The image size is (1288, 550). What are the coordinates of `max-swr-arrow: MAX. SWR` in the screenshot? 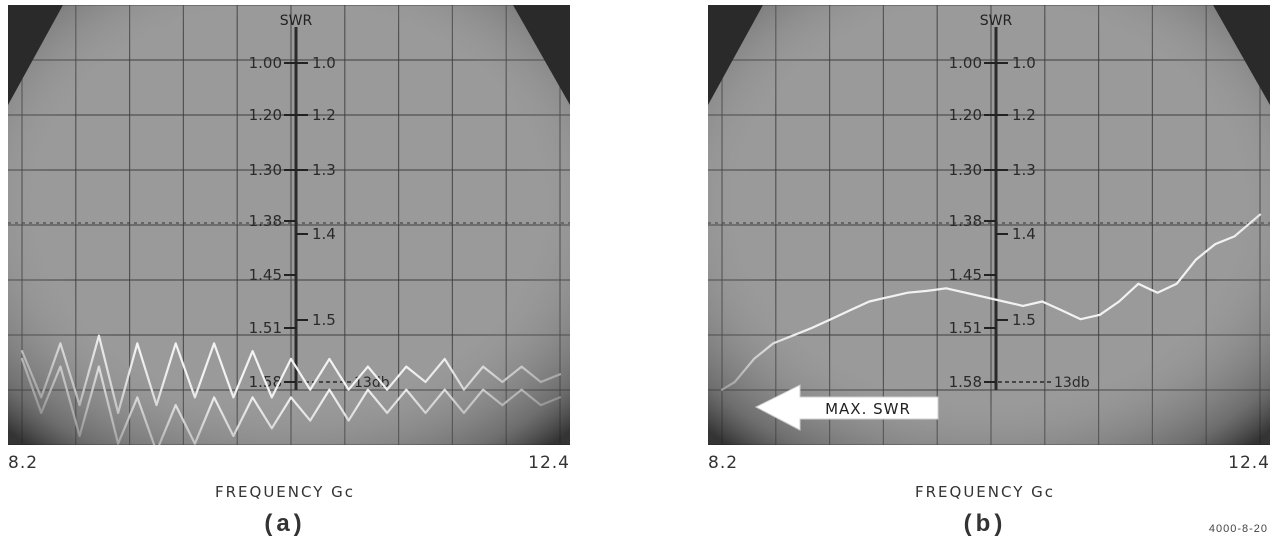 It's located at (846, 407).